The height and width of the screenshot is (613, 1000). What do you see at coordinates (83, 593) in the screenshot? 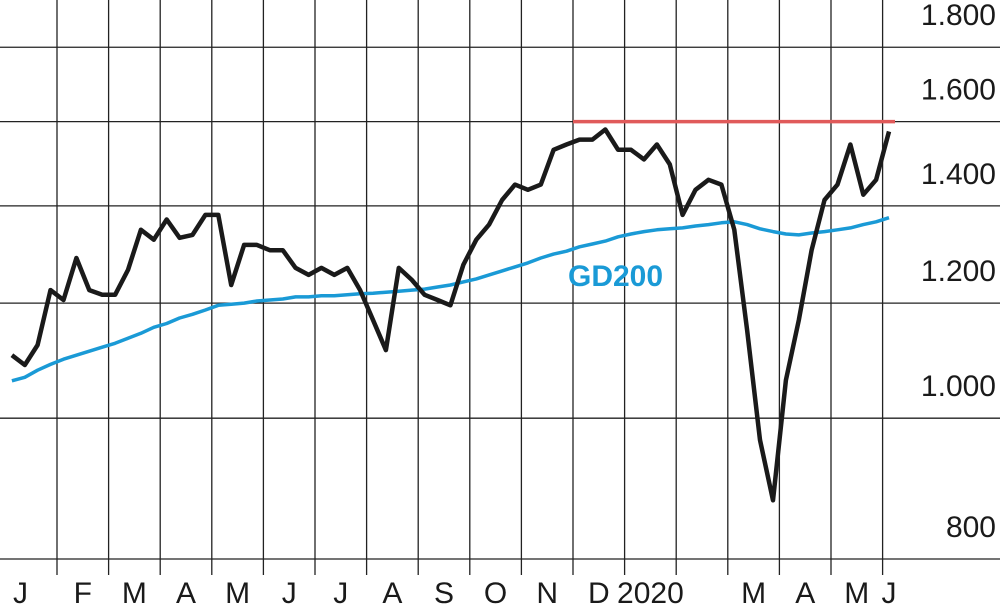
I see `x-tick-label: F` at bounding box center [83, 593].